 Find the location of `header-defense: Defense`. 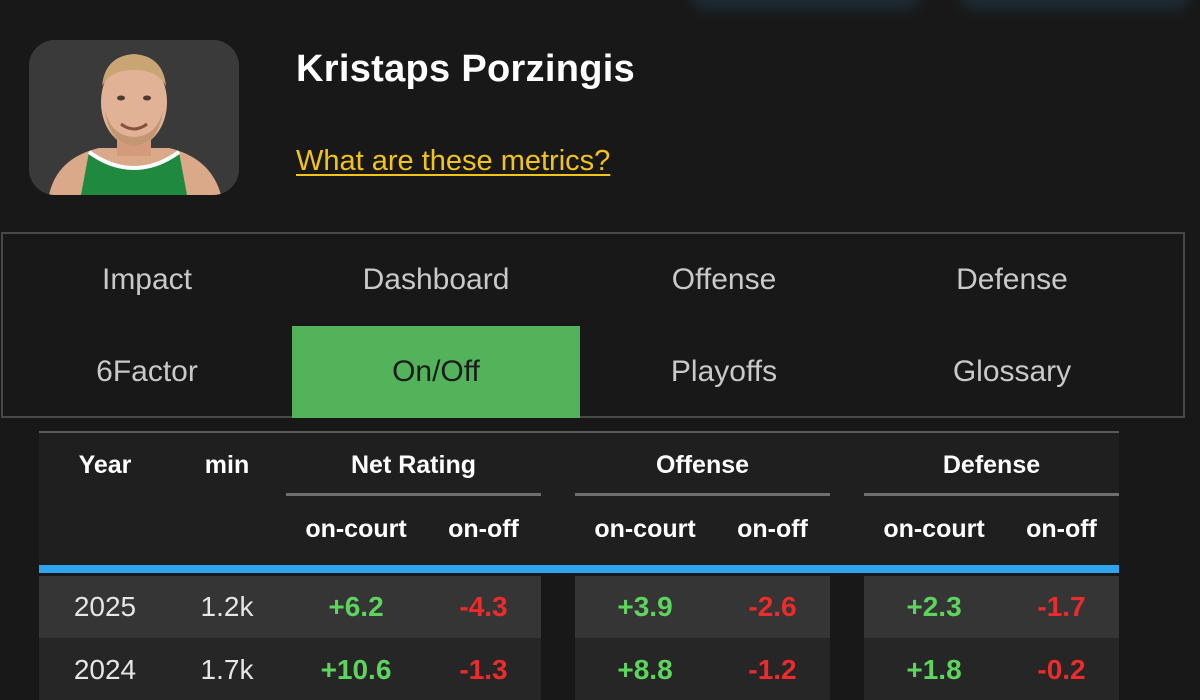

header-defense: Defense is located at coordinates (991, 465).